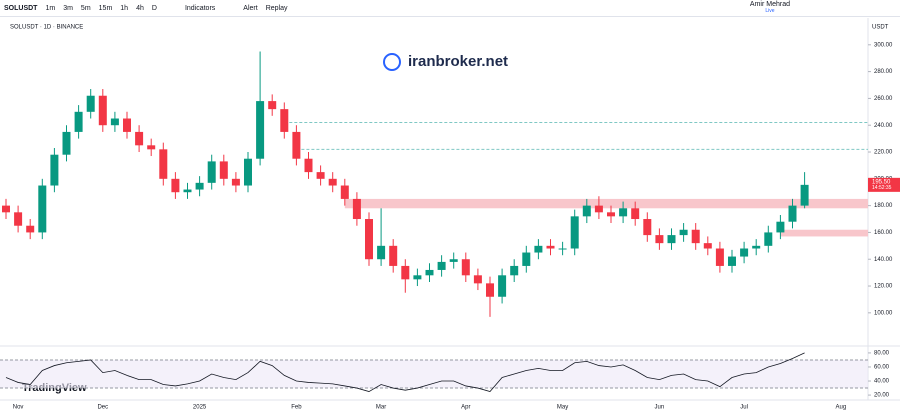 The width and height of the screenshot is (900, 413). What do you see at coordinates (50, 8) in the screenshot?
I see `interval: 1m` at bounding box center [50, 8].